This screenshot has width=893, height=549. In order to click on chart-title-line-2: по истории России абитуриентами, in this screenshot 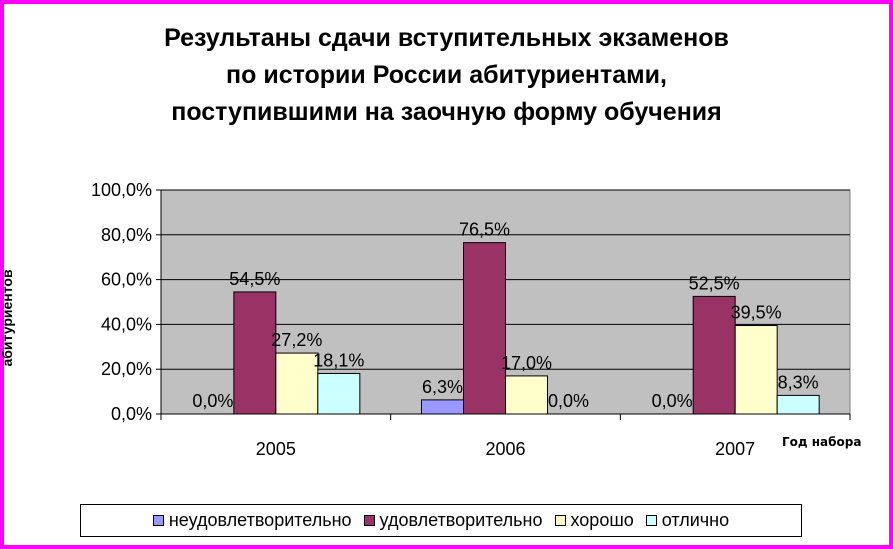, I will do `click(446, 75)`.